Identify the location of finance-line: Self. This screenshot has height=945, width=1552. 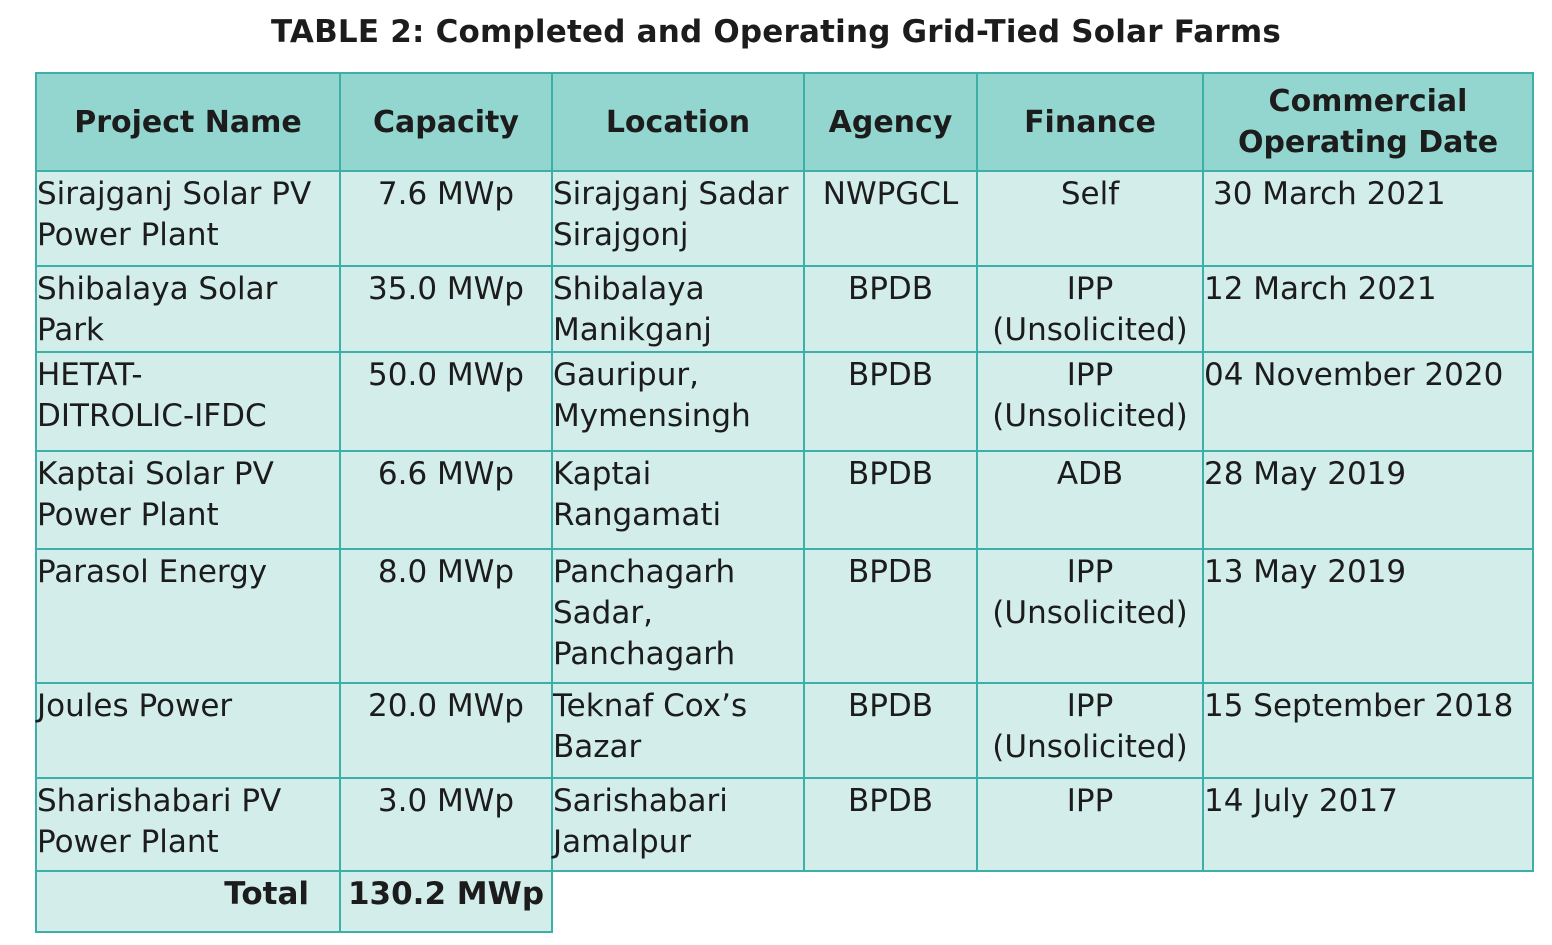
(1090, 194).